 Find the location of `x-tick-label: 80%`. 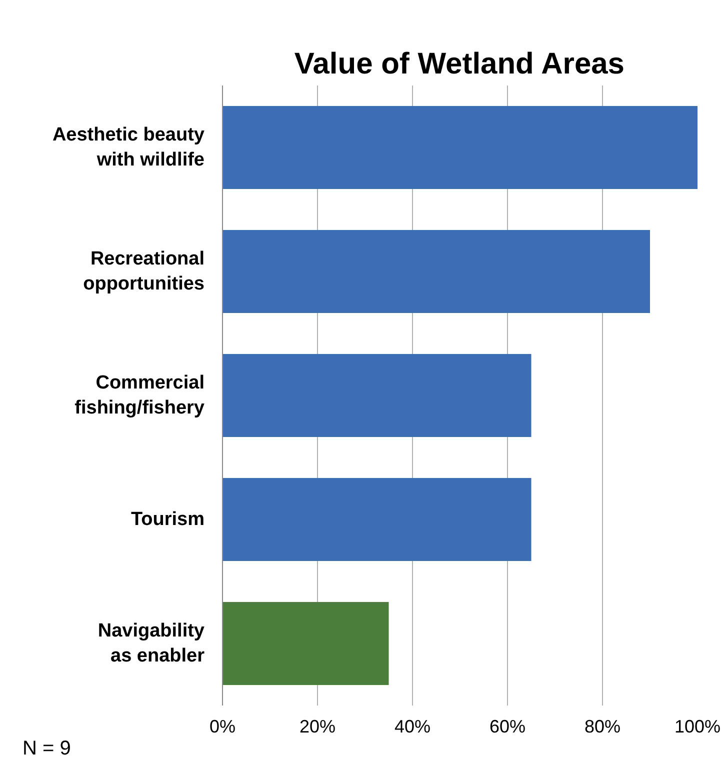

x-tick-label: 80% is located at coordinates (602, 726).